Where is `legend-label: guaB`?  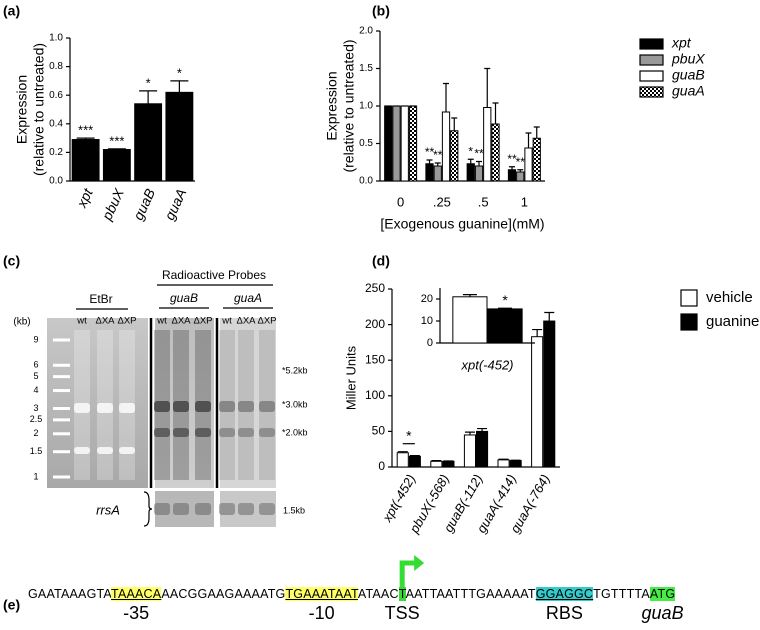 legend-label: guaB is located at coordinates (688, 75).